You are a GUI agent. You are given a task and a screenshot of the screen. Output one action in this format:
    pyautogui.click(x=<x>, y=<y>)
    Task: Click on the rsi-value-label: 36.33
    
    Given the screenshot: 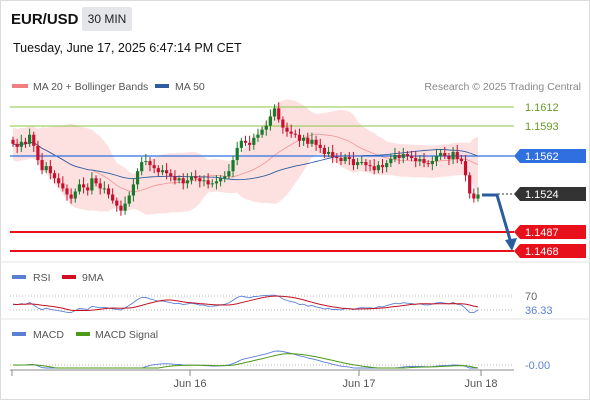 What is the action you would take?
    pyautogui.click(x=539, y=311)
    